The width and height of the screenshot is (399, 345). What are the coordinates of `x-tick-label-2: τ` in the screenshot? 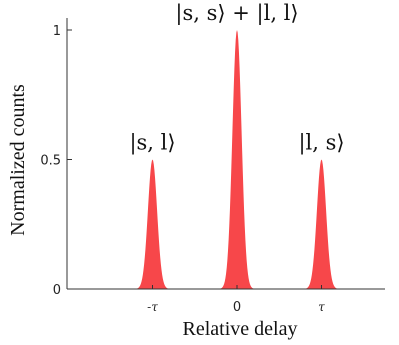 It's located at (321, 307).